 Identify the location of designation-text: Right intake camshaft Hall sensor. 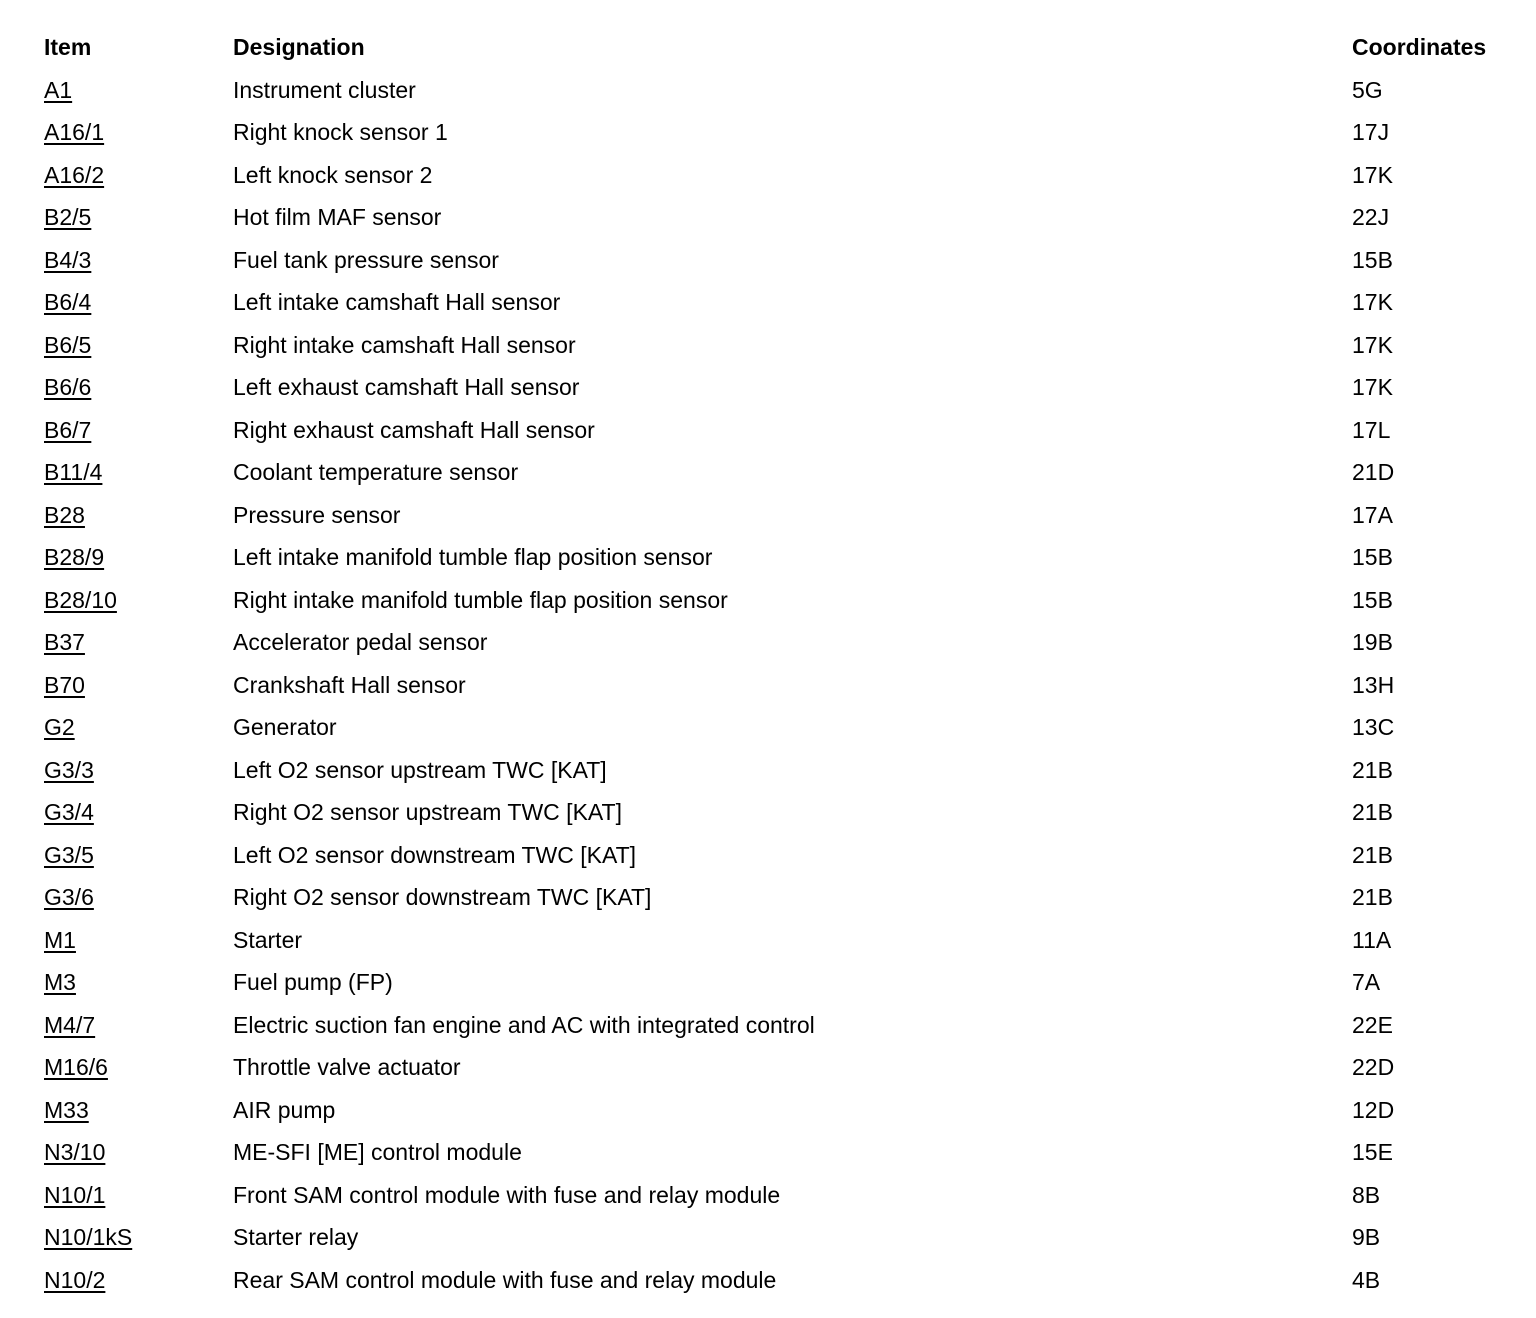
(404, 344).